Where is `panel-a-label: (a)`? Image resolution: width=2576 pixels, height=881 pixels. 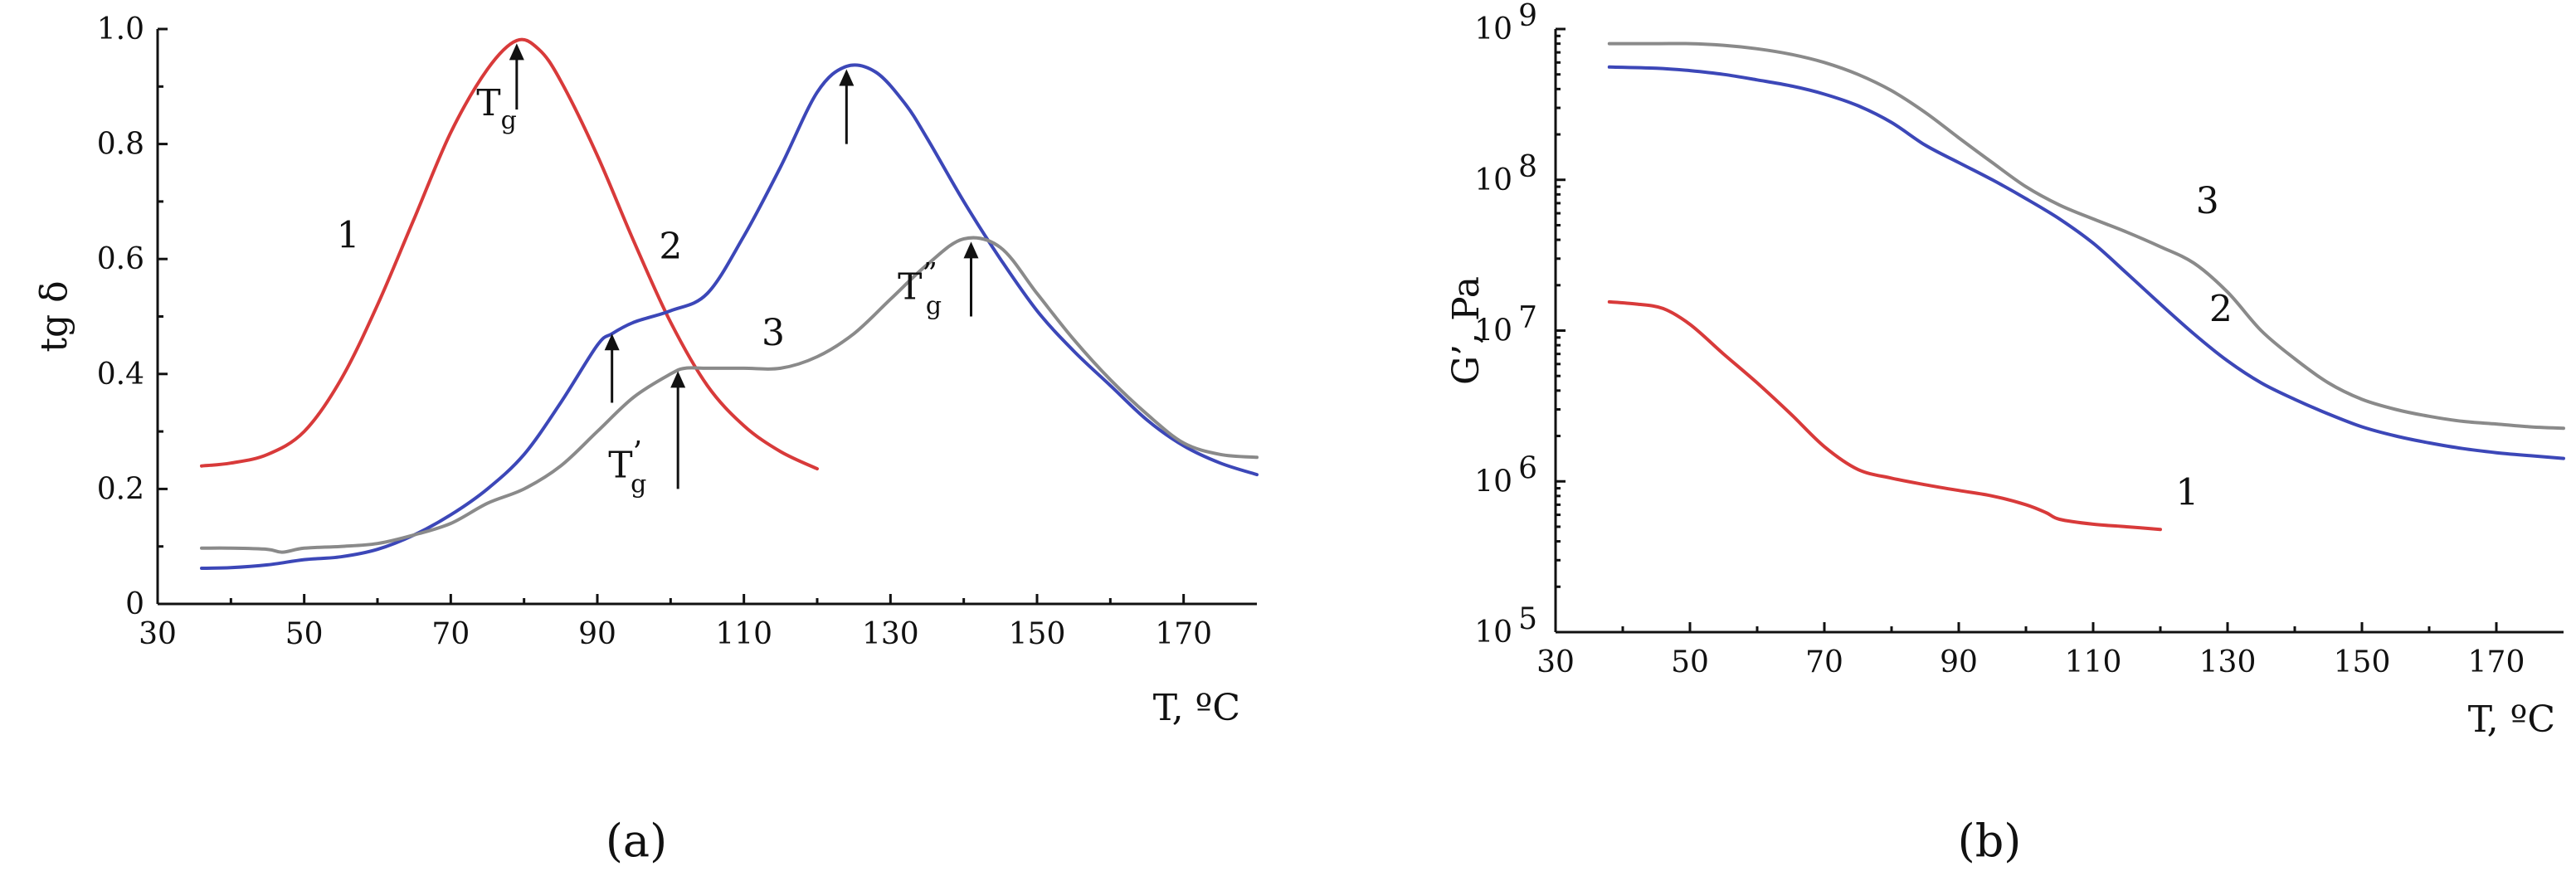 panel-a-label: (a) is located at coordinates (636, 841).